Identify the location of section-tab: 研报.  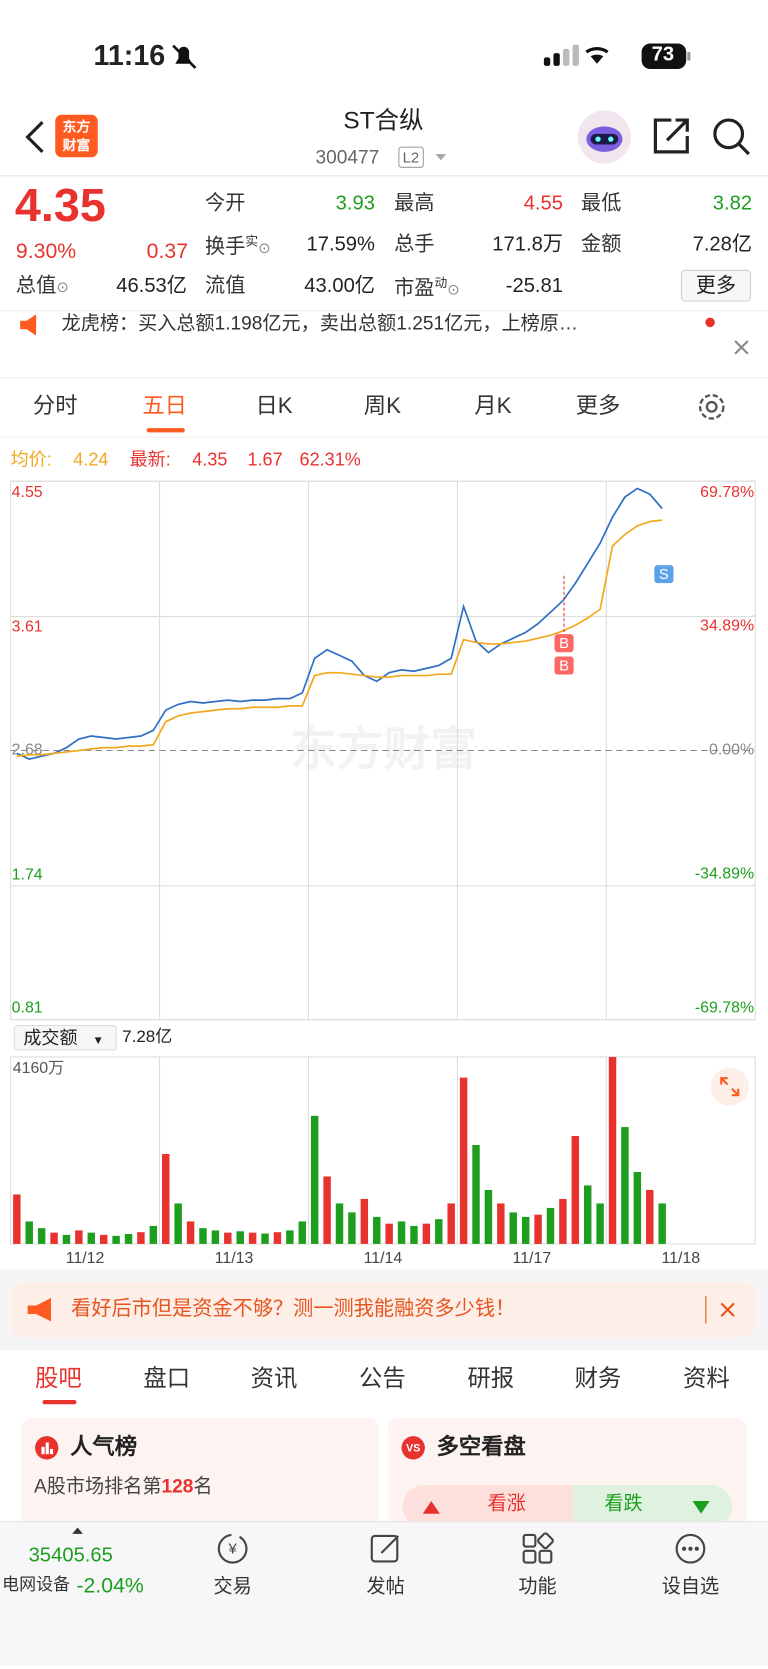
(491, 1378).